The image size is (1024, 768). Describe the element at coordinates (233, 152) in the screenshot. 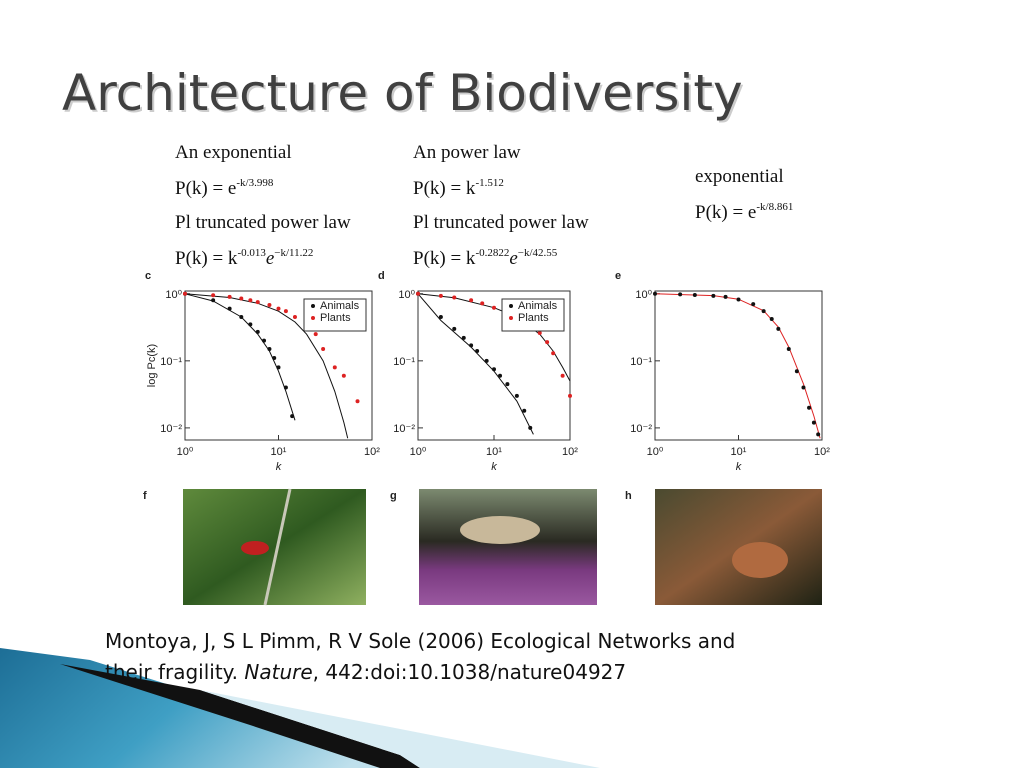

I see `heading: An exponential` at that location.